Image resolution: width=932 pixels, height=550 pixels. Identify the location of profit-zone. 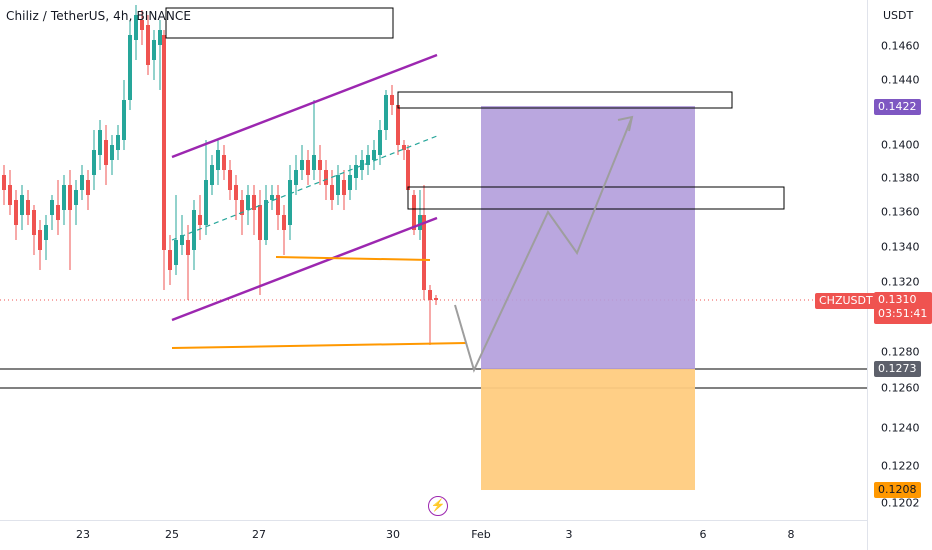
(588, 237).